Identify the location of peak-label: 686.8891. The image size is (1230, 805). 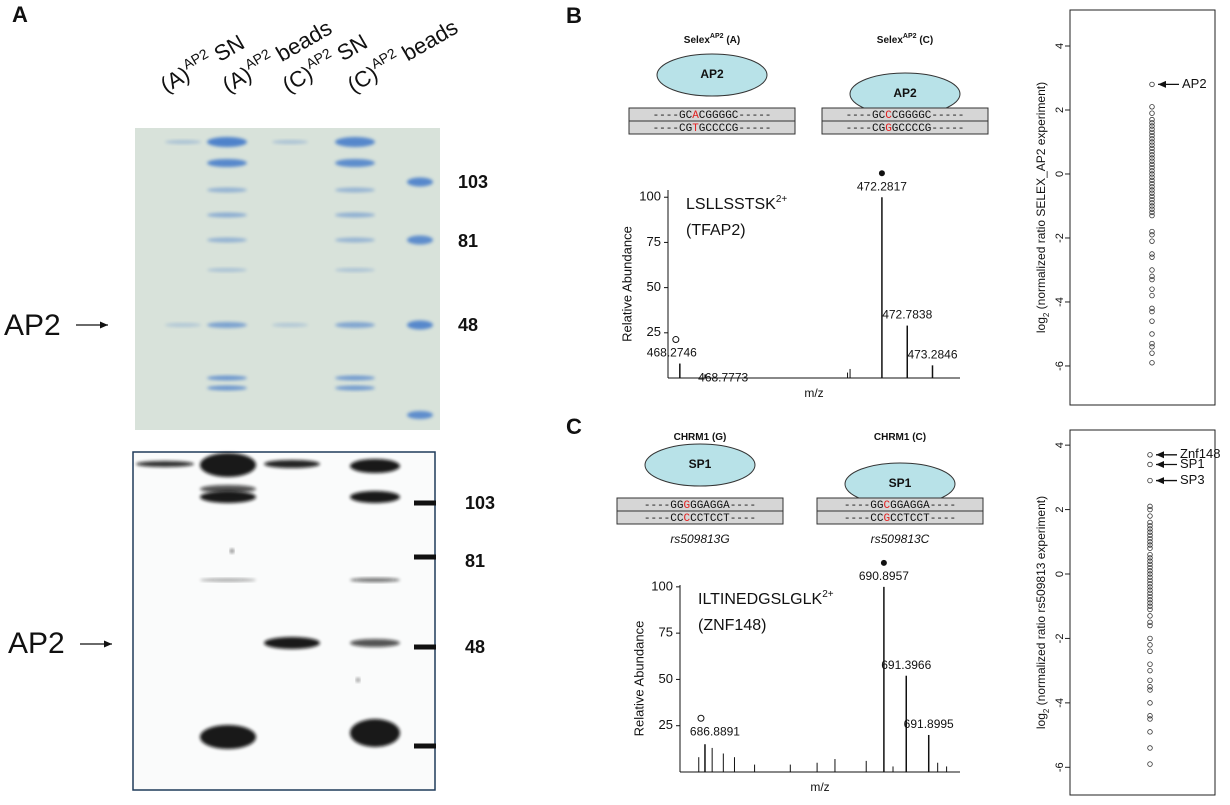
(715, 731).